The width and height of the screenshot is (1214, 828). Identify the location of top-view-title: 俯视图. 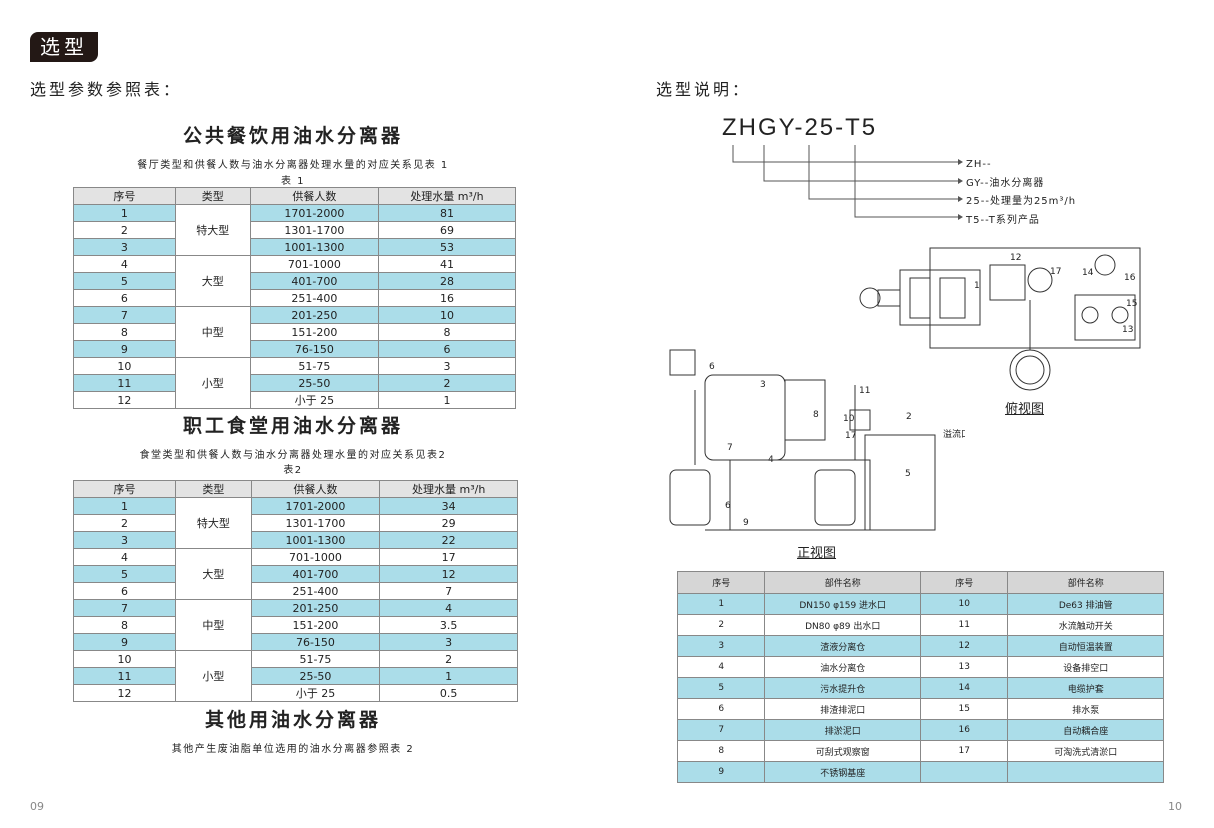
(1025, 409).